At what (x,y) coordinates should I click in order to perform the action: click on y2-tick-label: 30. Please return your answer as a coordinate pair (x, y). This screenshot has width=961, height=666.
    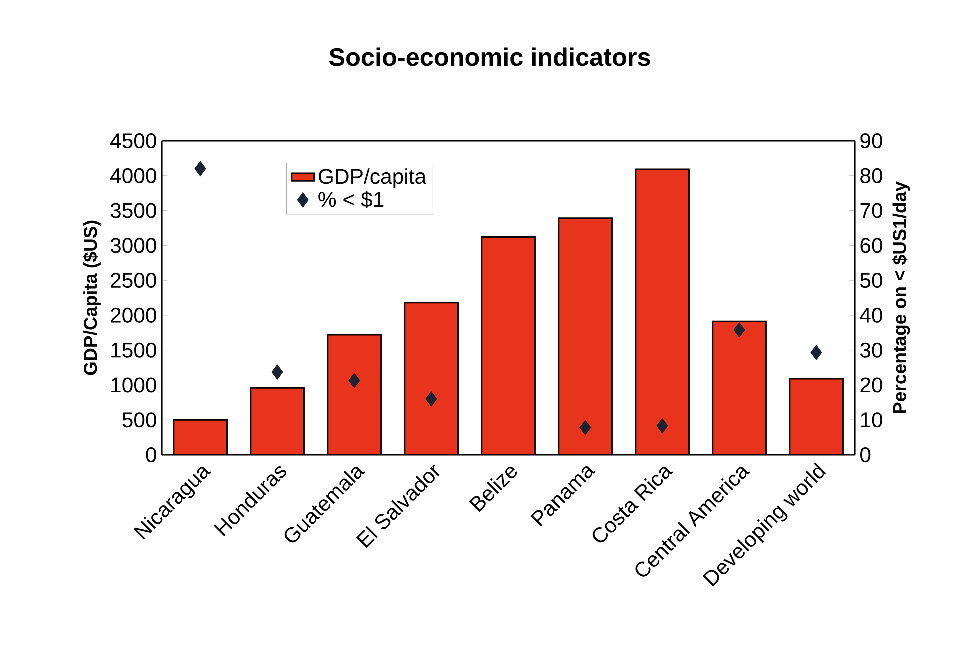
    Looking at the image, I should click on (871, 350).